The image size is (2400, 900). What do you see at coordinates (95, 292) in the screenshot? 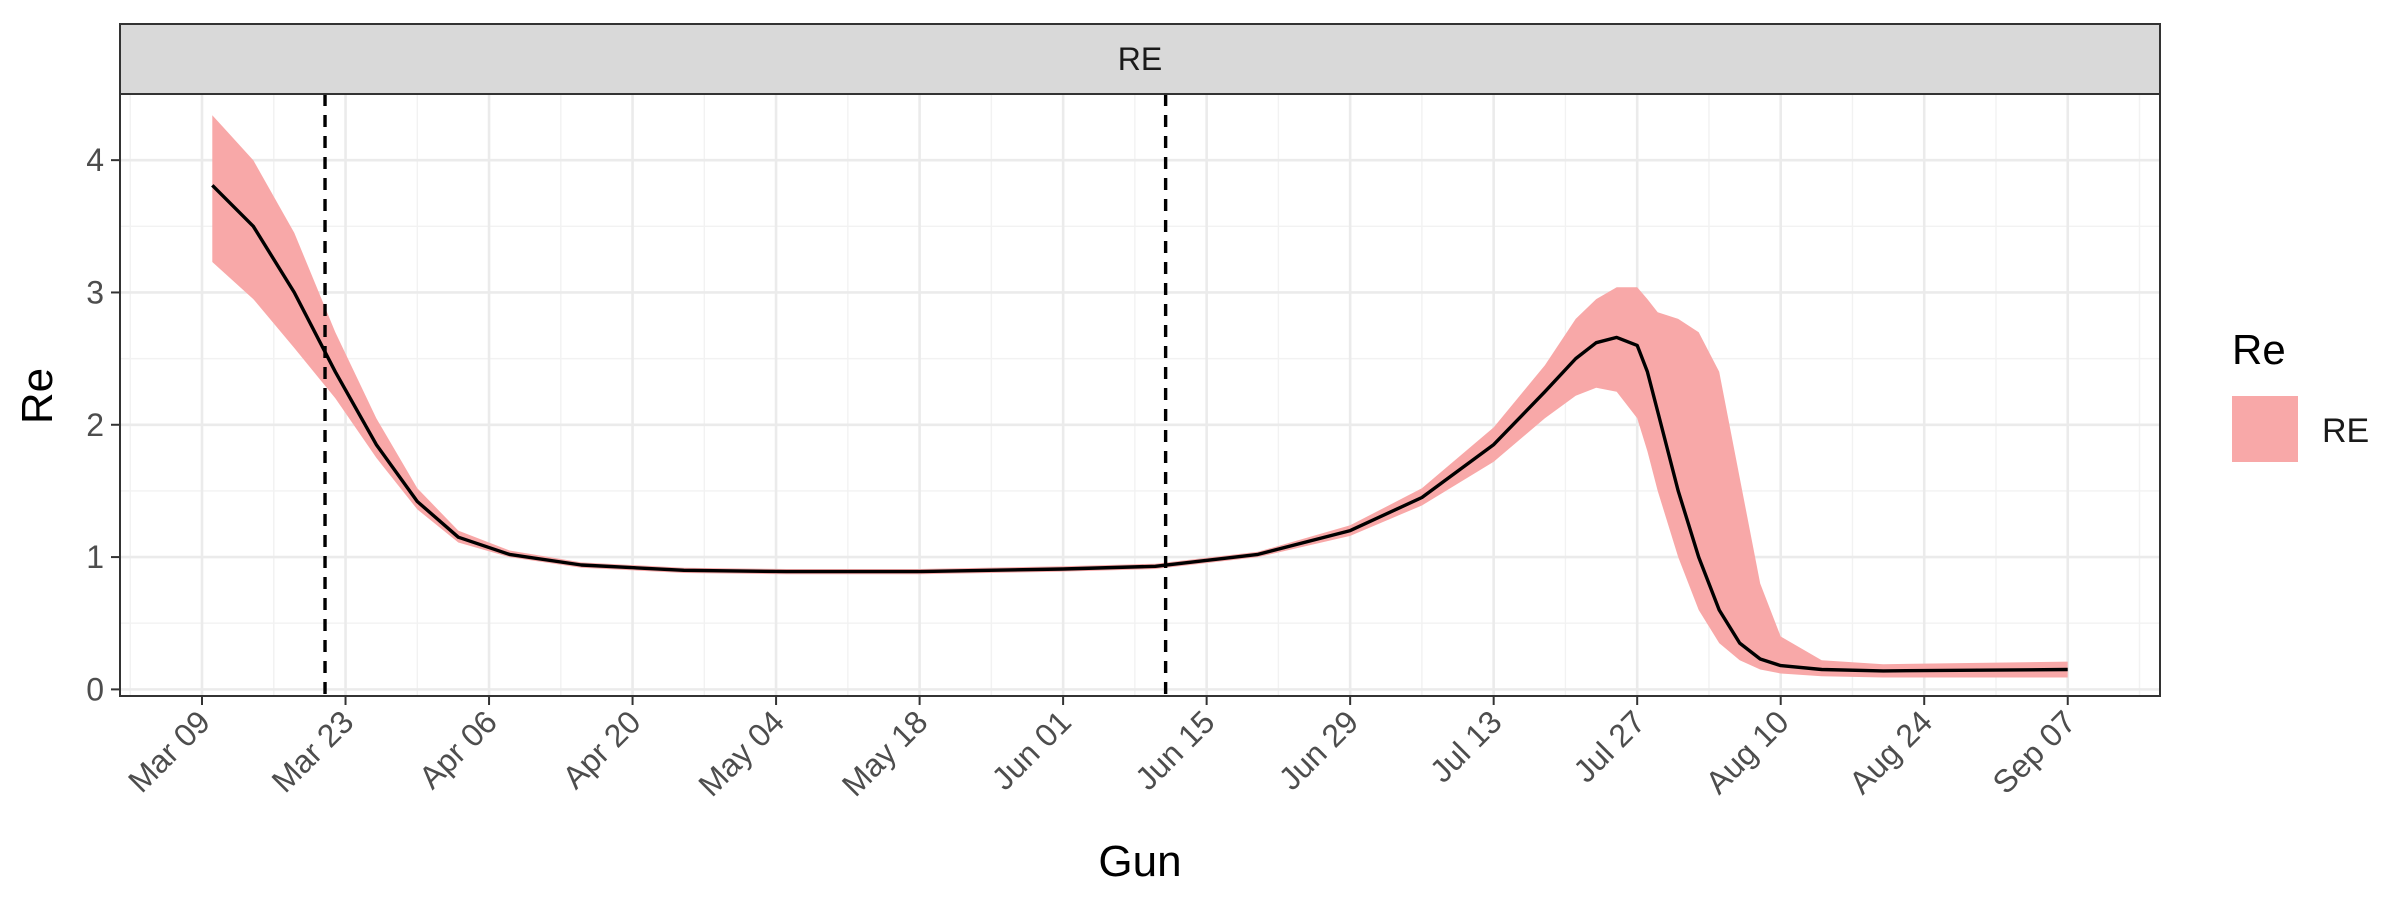
I see `y-tick-label: 3` at bounding box center [95, 292].